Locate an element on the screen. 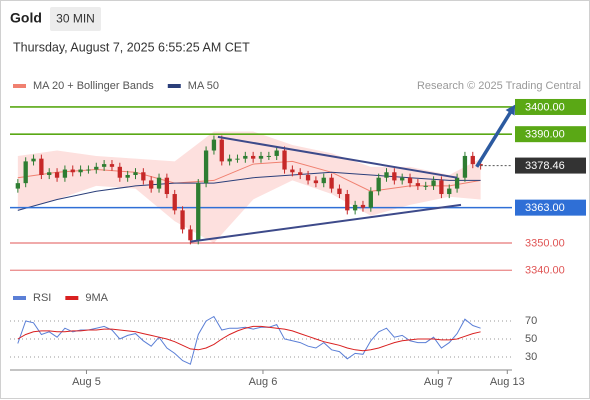 Image resolution: width=590 pixels, height=400 pixels. title: Gold is located at coordinates (26, 18).